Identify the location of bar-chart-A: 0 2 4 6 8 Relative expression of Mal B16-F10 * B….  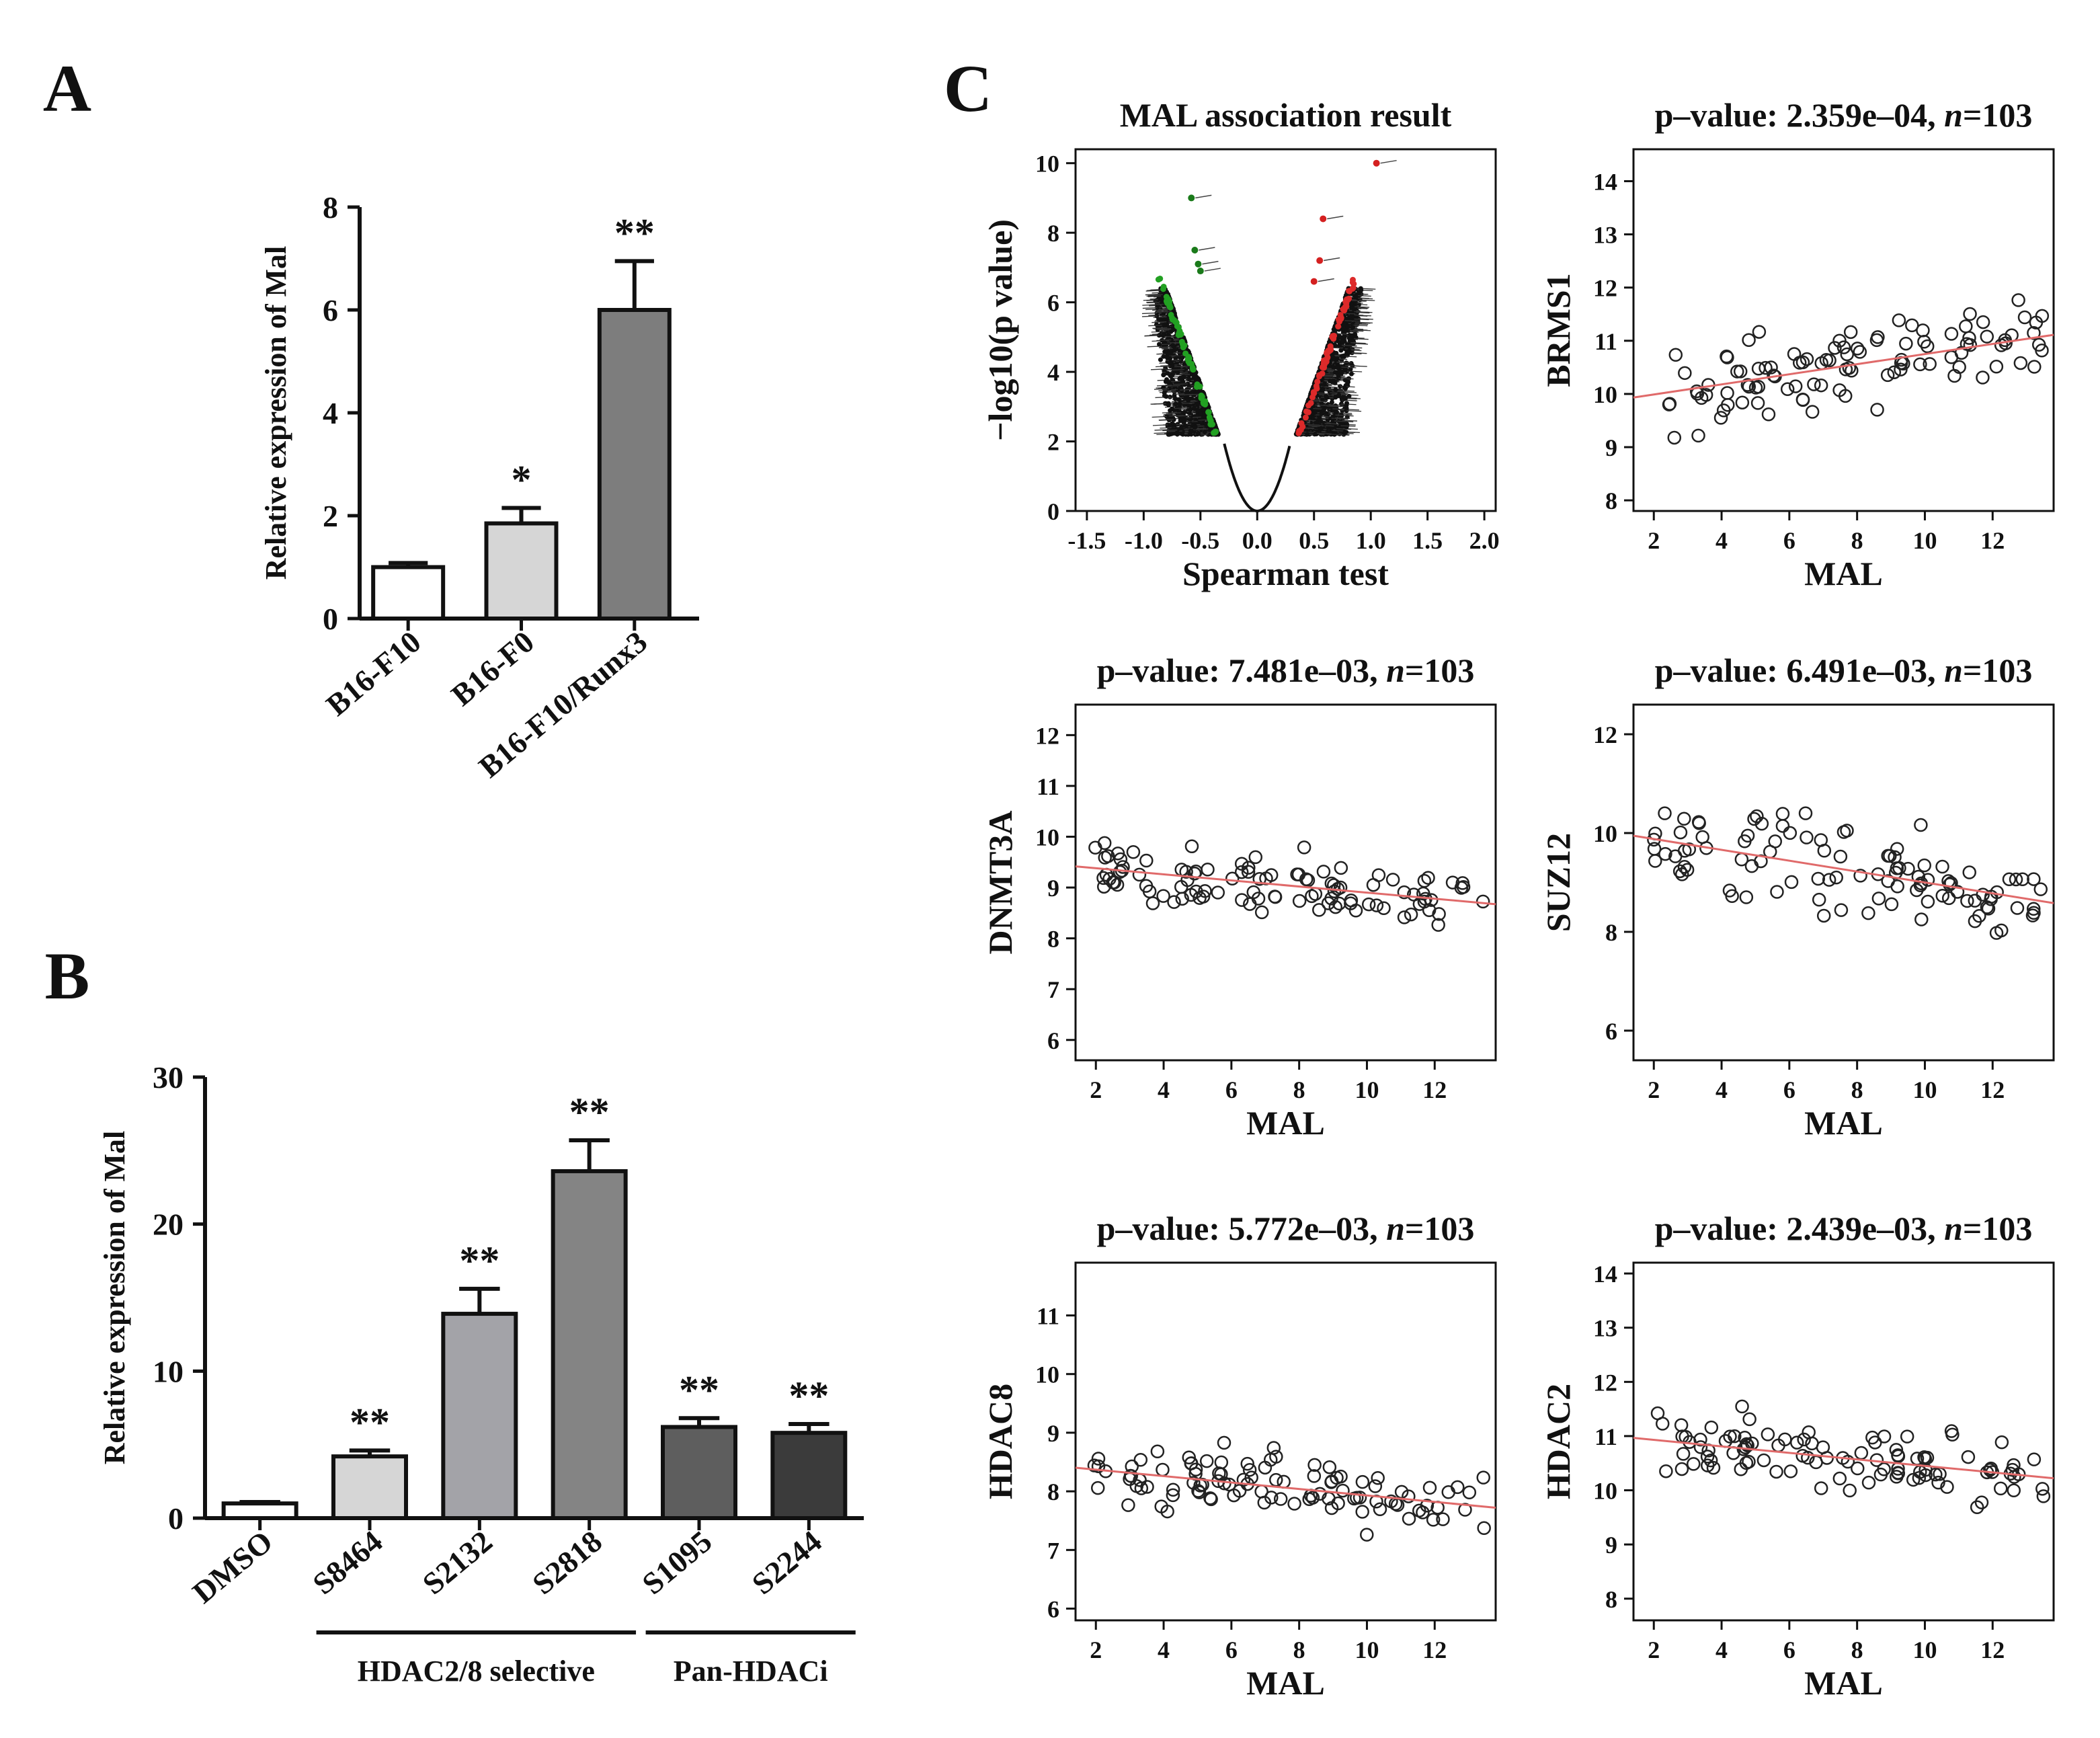
(479, 487).